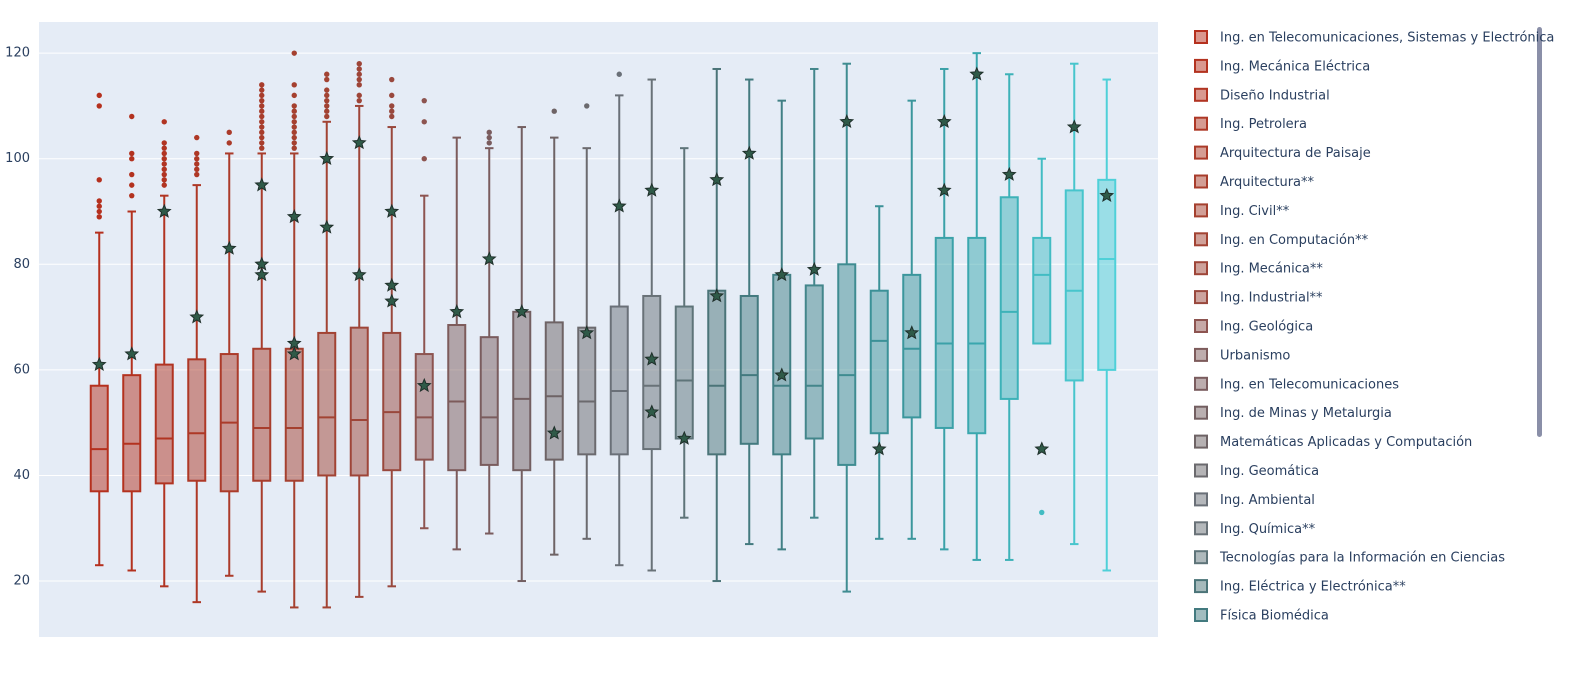  I want to click on legend-label: Urbanismo, so click(1255, 355).